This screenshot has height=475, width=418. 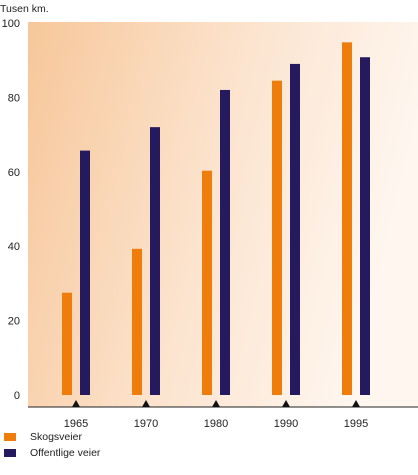 What do you see at coordinates (146, 424) in the screenshot?
I see `x-tick-label: 1970` at bounding box center [146, 424].